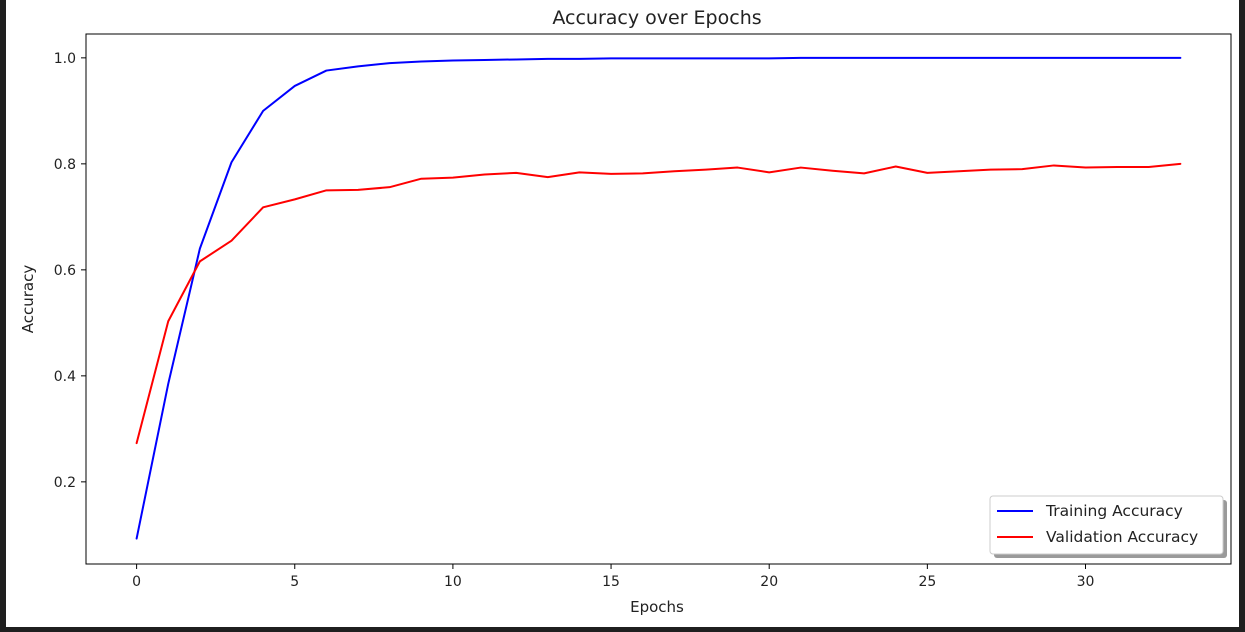 The width and height of the screenshot is (1245, 632). Describe the element at coordinates (1122, 537) in the screenshot. I see `legend-label-validation: Validation Accuracy` at that location.